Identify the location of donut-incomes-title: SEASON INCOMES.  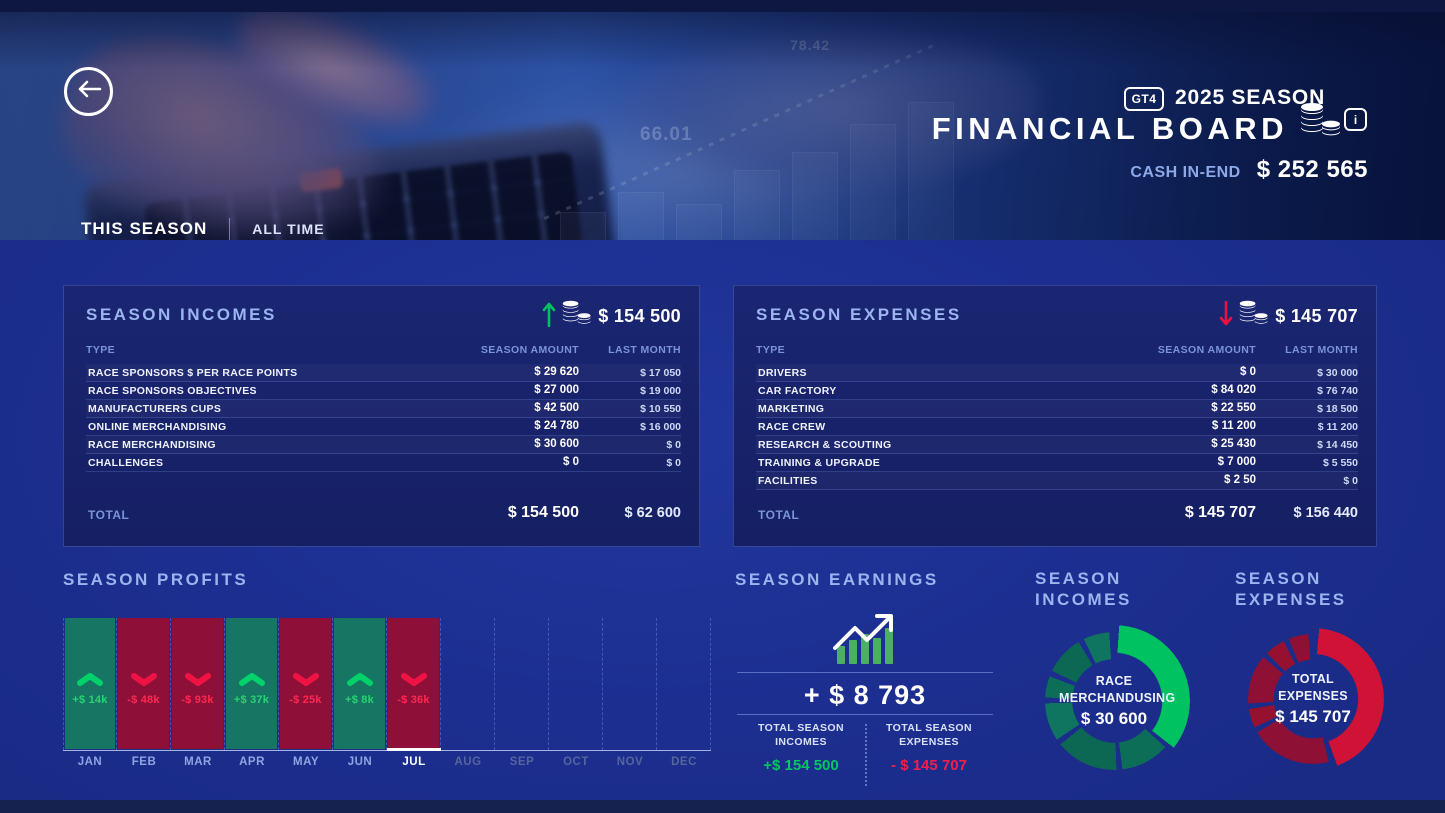
(1083, 589).